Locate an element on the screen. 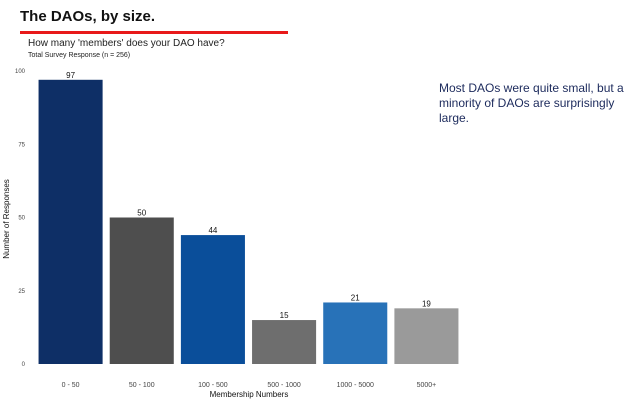 The height and width of the screenshot is (404, 636). y-tick-label: 75 is located at coordinates (21, 145).